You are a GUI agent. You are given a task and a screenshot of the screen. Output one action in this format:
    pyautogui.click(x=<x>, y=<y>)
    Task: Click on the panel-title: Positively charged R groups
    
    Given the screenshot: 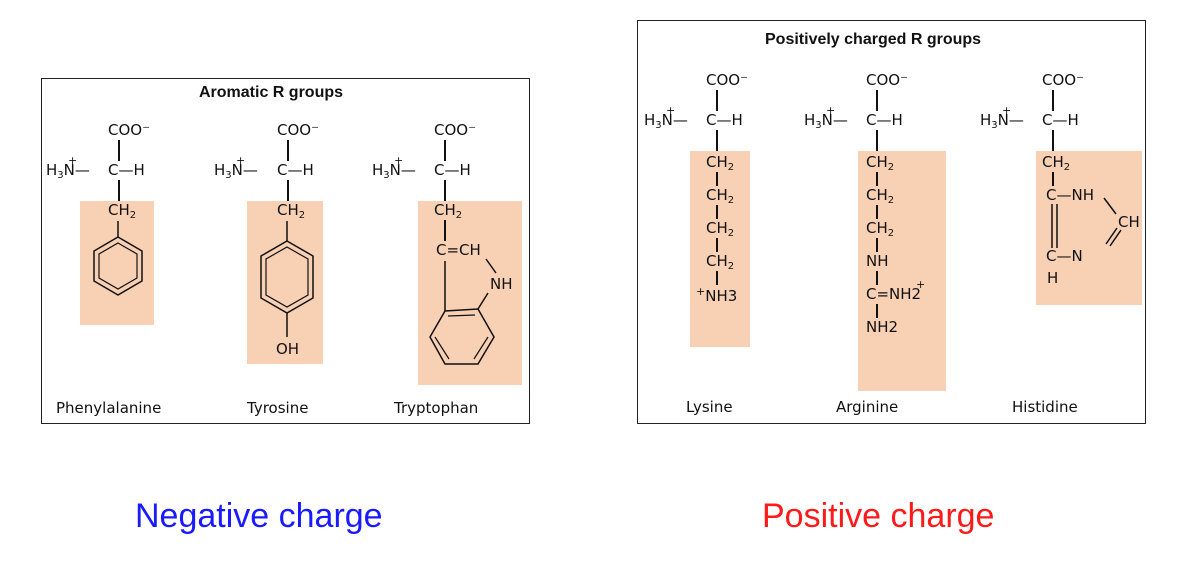 What is the action you would take?
    pyautogui.click(x=873, y=39)
    